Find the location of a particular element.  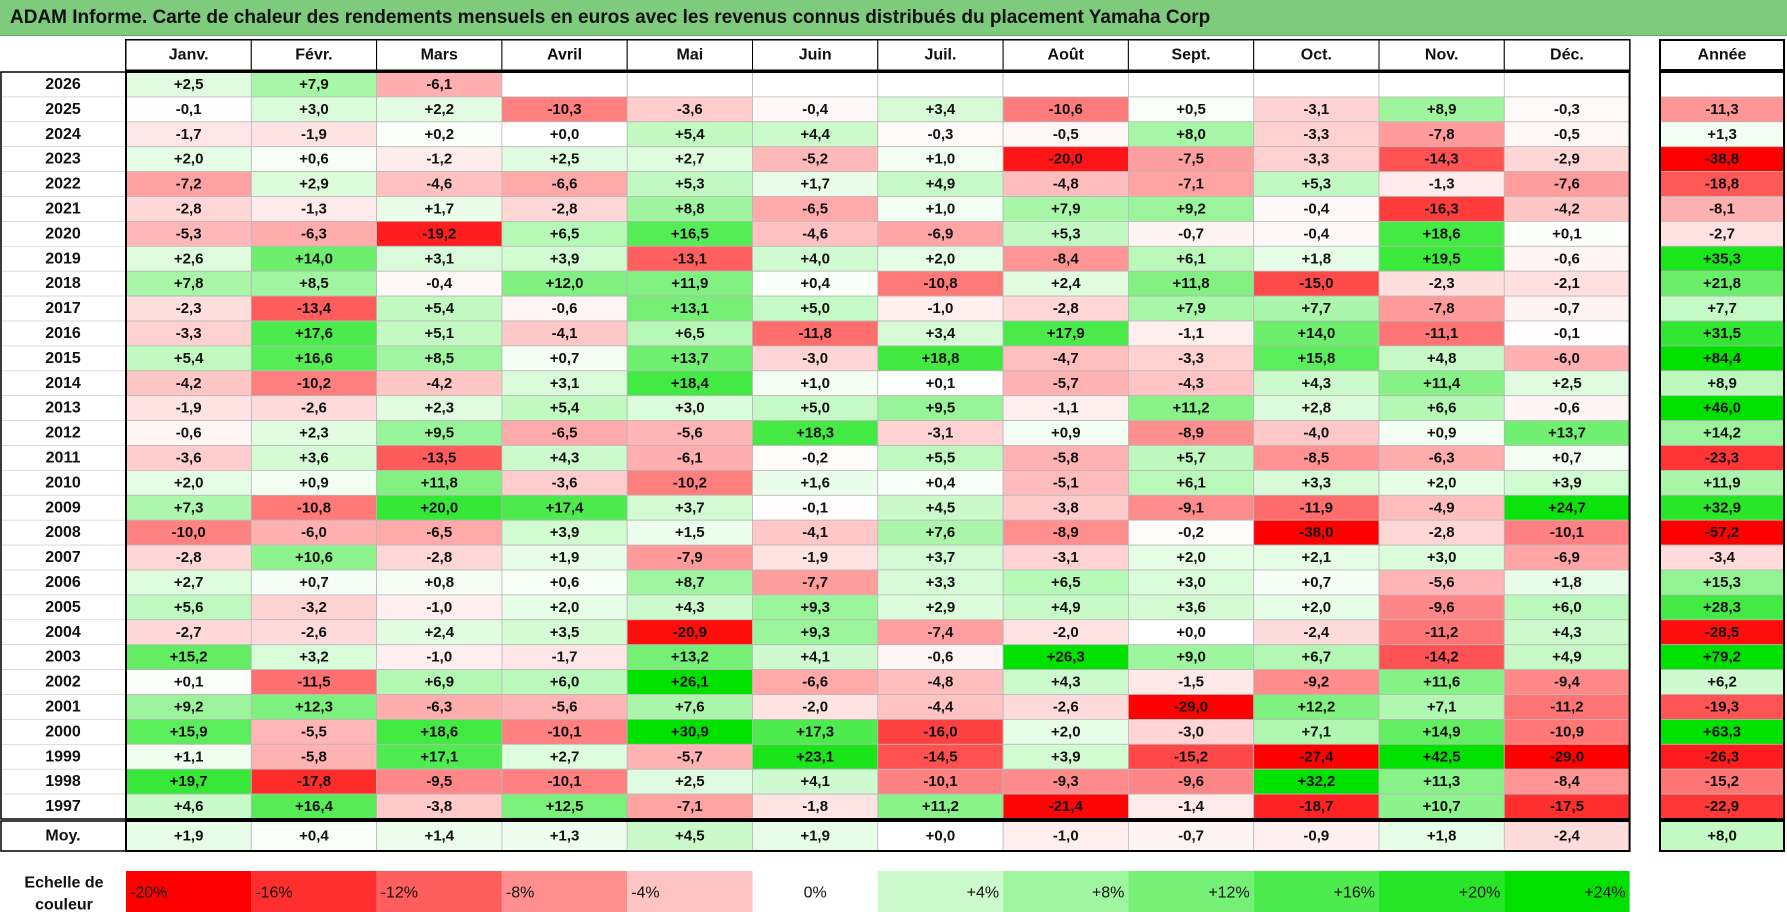

heatmap-cell-value: +0,4 is located at coordinates (815, 283).